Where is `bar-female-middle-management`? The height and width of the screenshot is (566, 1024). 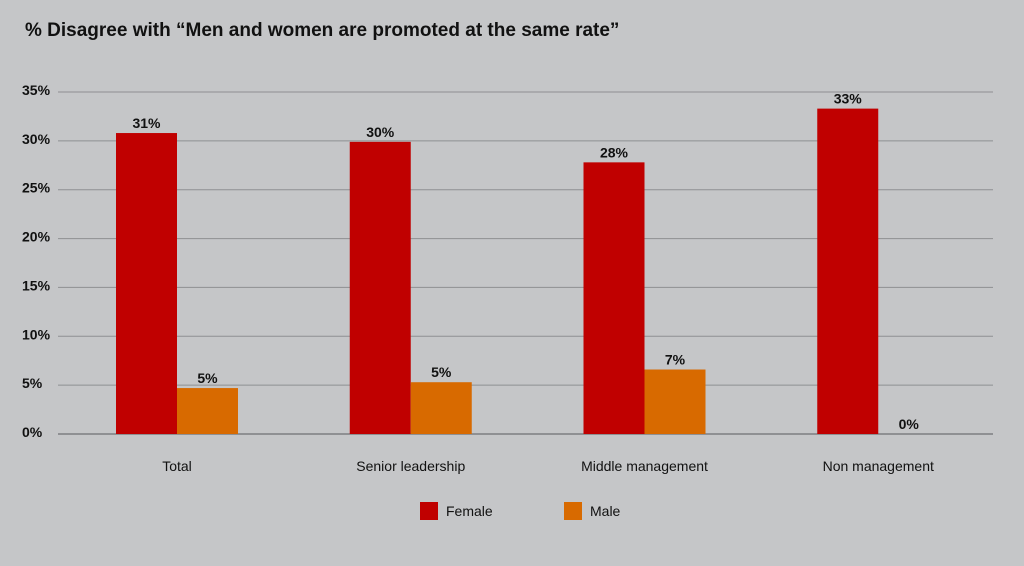
bar-female-middle-management is located at coordinates (614, 298).